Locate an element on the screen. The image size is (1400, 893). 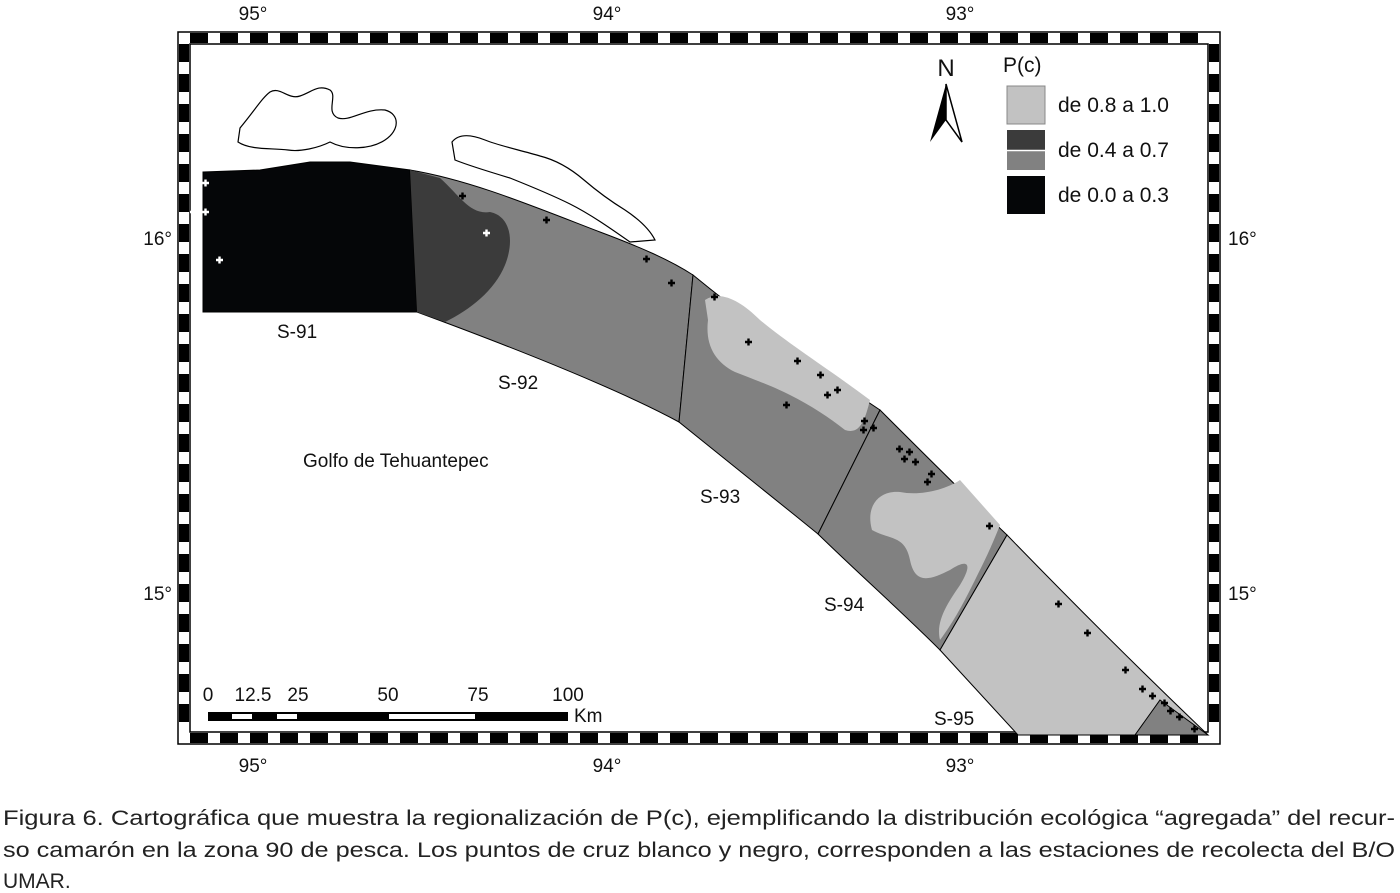
legend-item: de 0.0 a 0.3 is located at coordinates (1113, 195).